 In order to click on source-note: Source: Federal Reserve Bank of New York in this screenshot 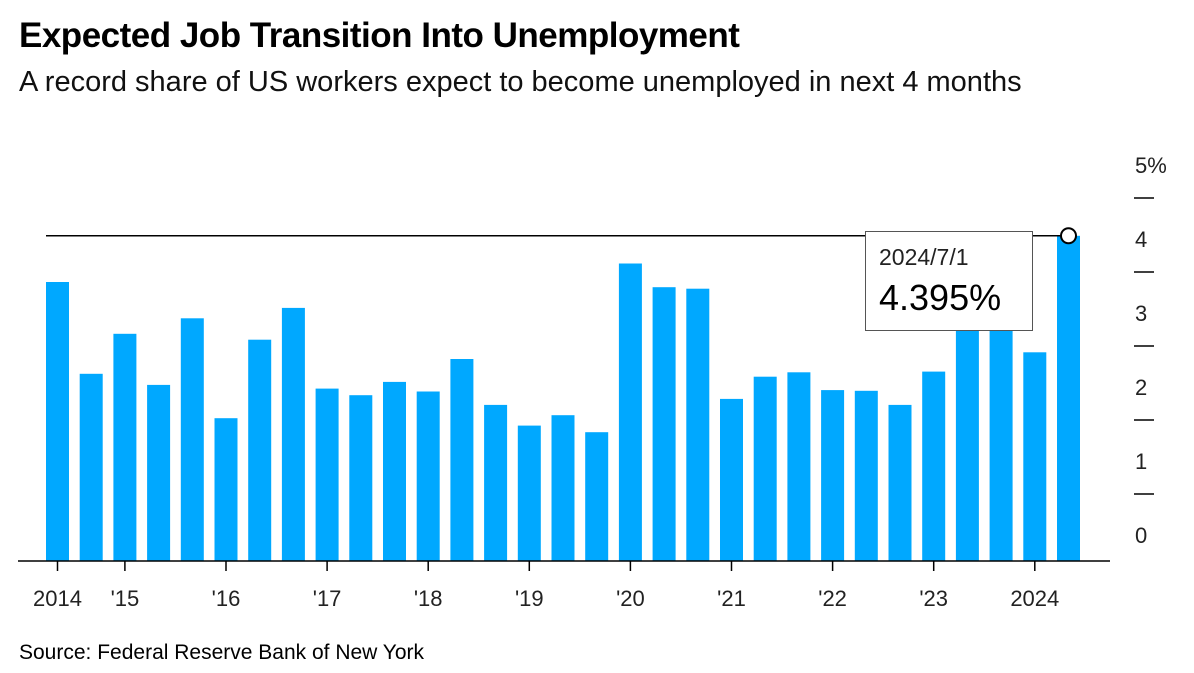, I will do `click(222, 652)`.